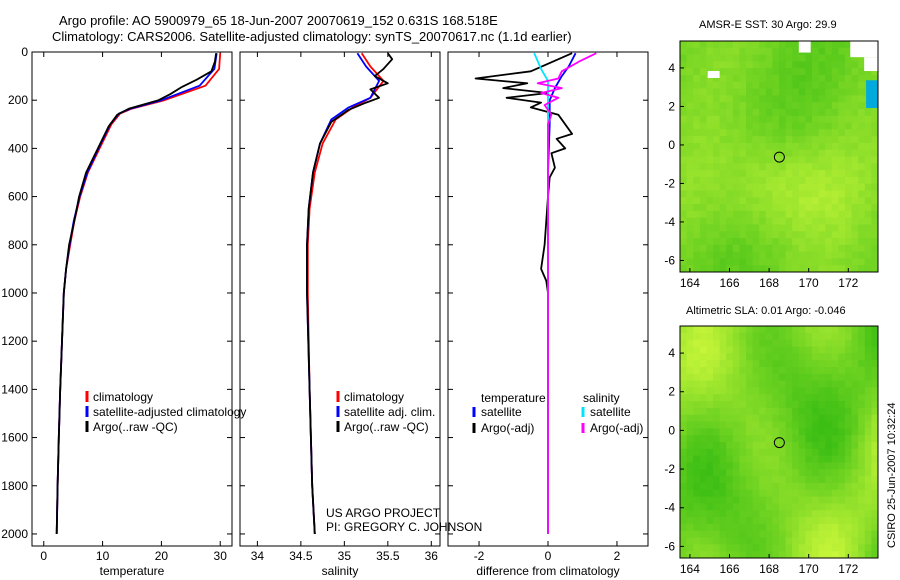  I want to click on legend-label: Argo(..raw -QC), so click(135, 427).